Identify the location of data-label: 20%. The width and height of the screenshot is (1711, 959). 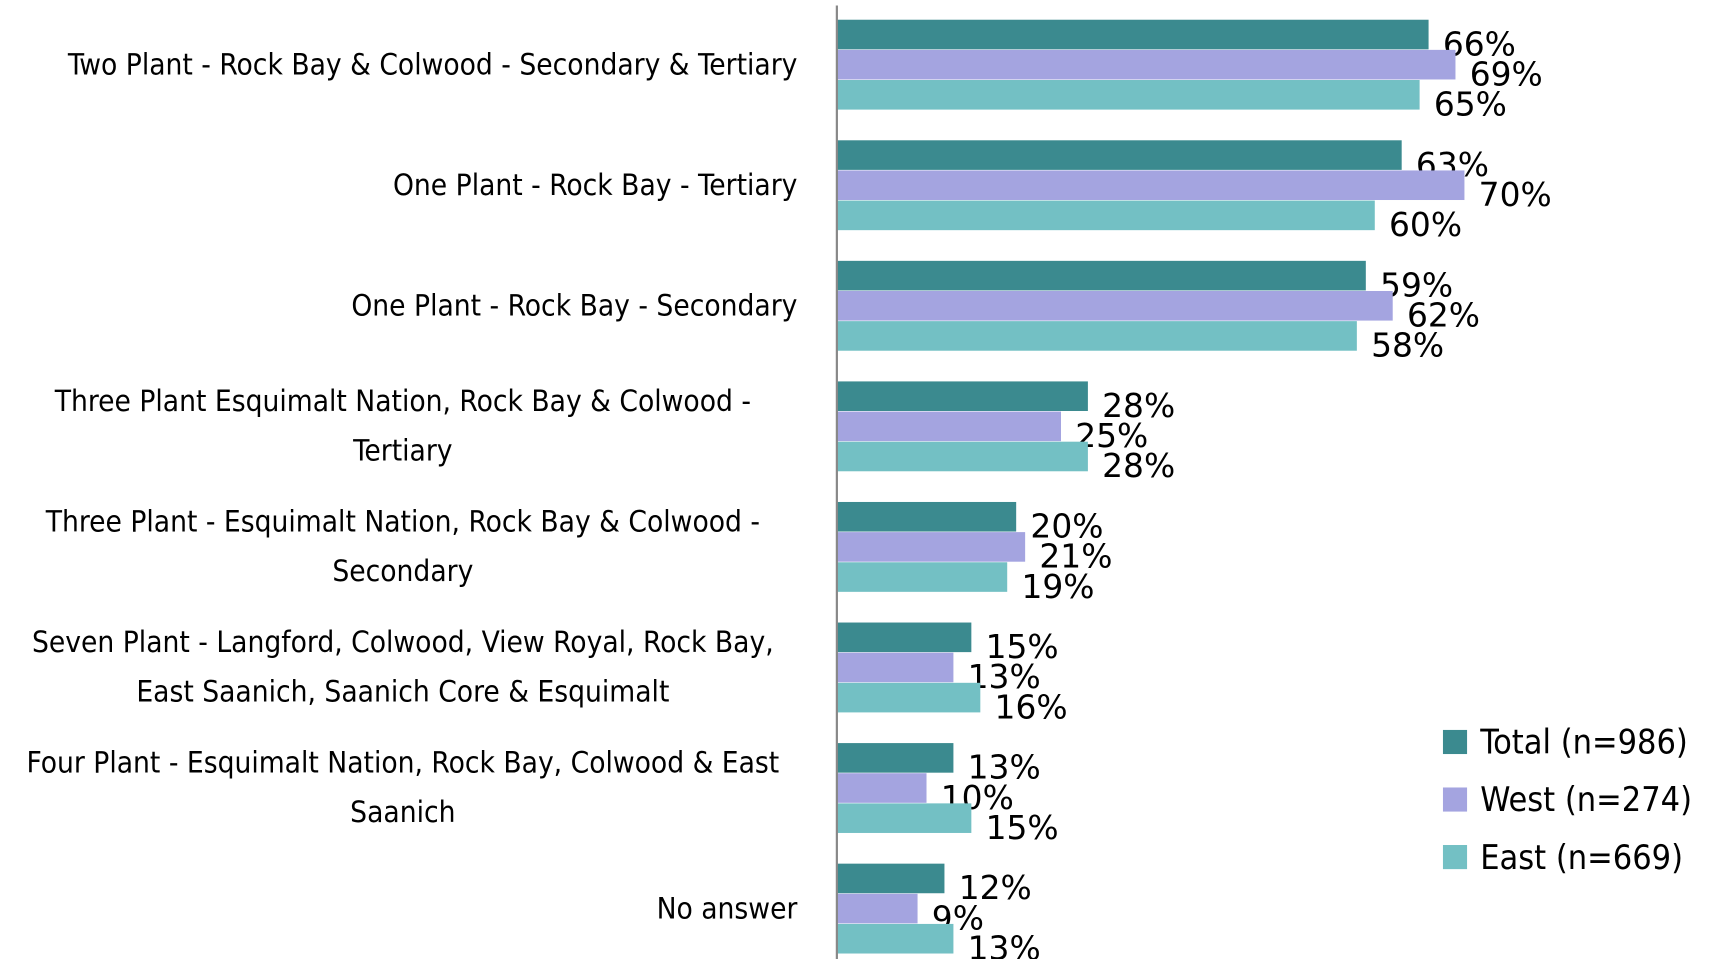
(1066, 525).